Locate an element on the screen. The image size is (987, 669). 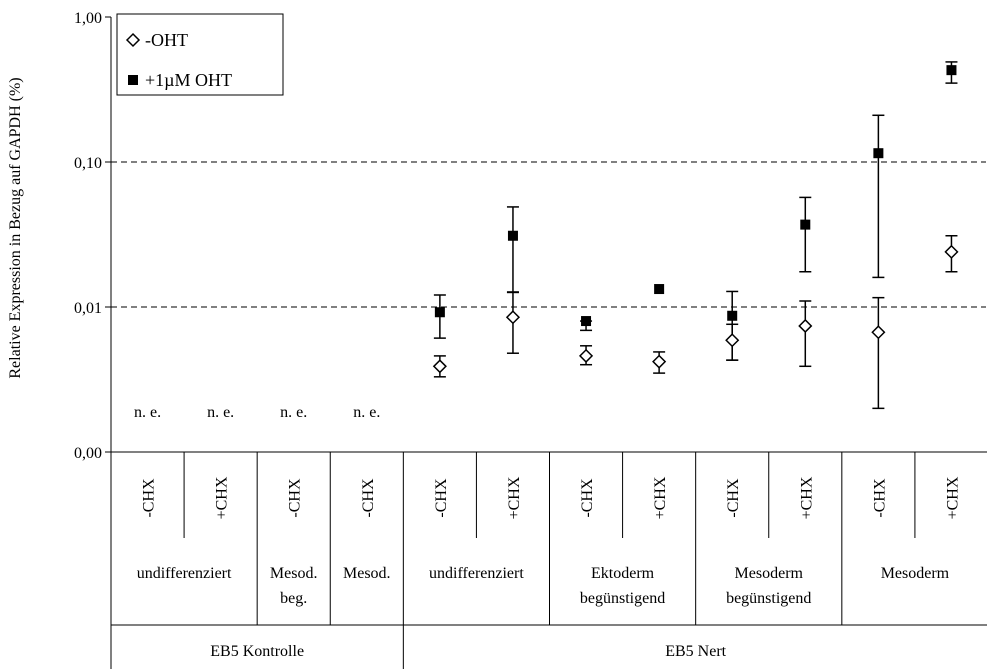
group-label: Ektoderm is located at coordinates (623, 573).